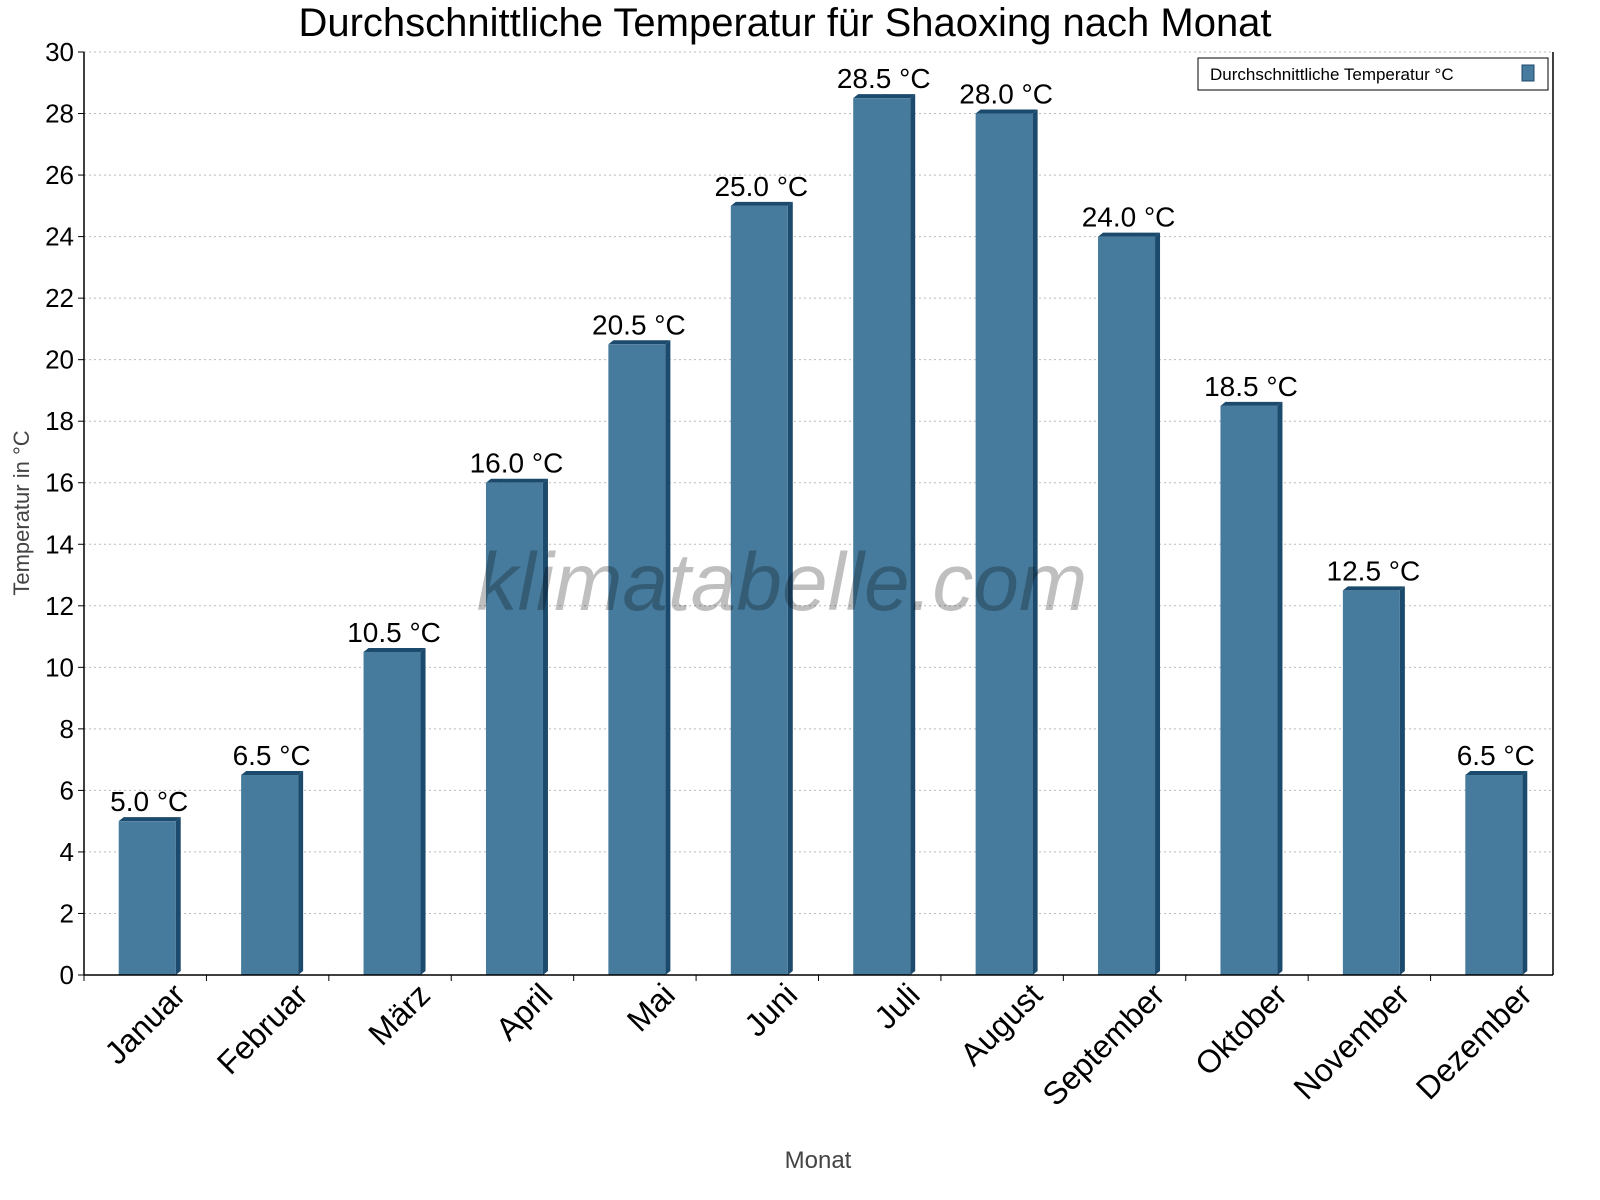 The image size is (1600, 1200). What do you see at coordinates (21, 512) in the screenshot?
I see `y-axis-label: Temperatur in °C` at bounding box center [21, 512].